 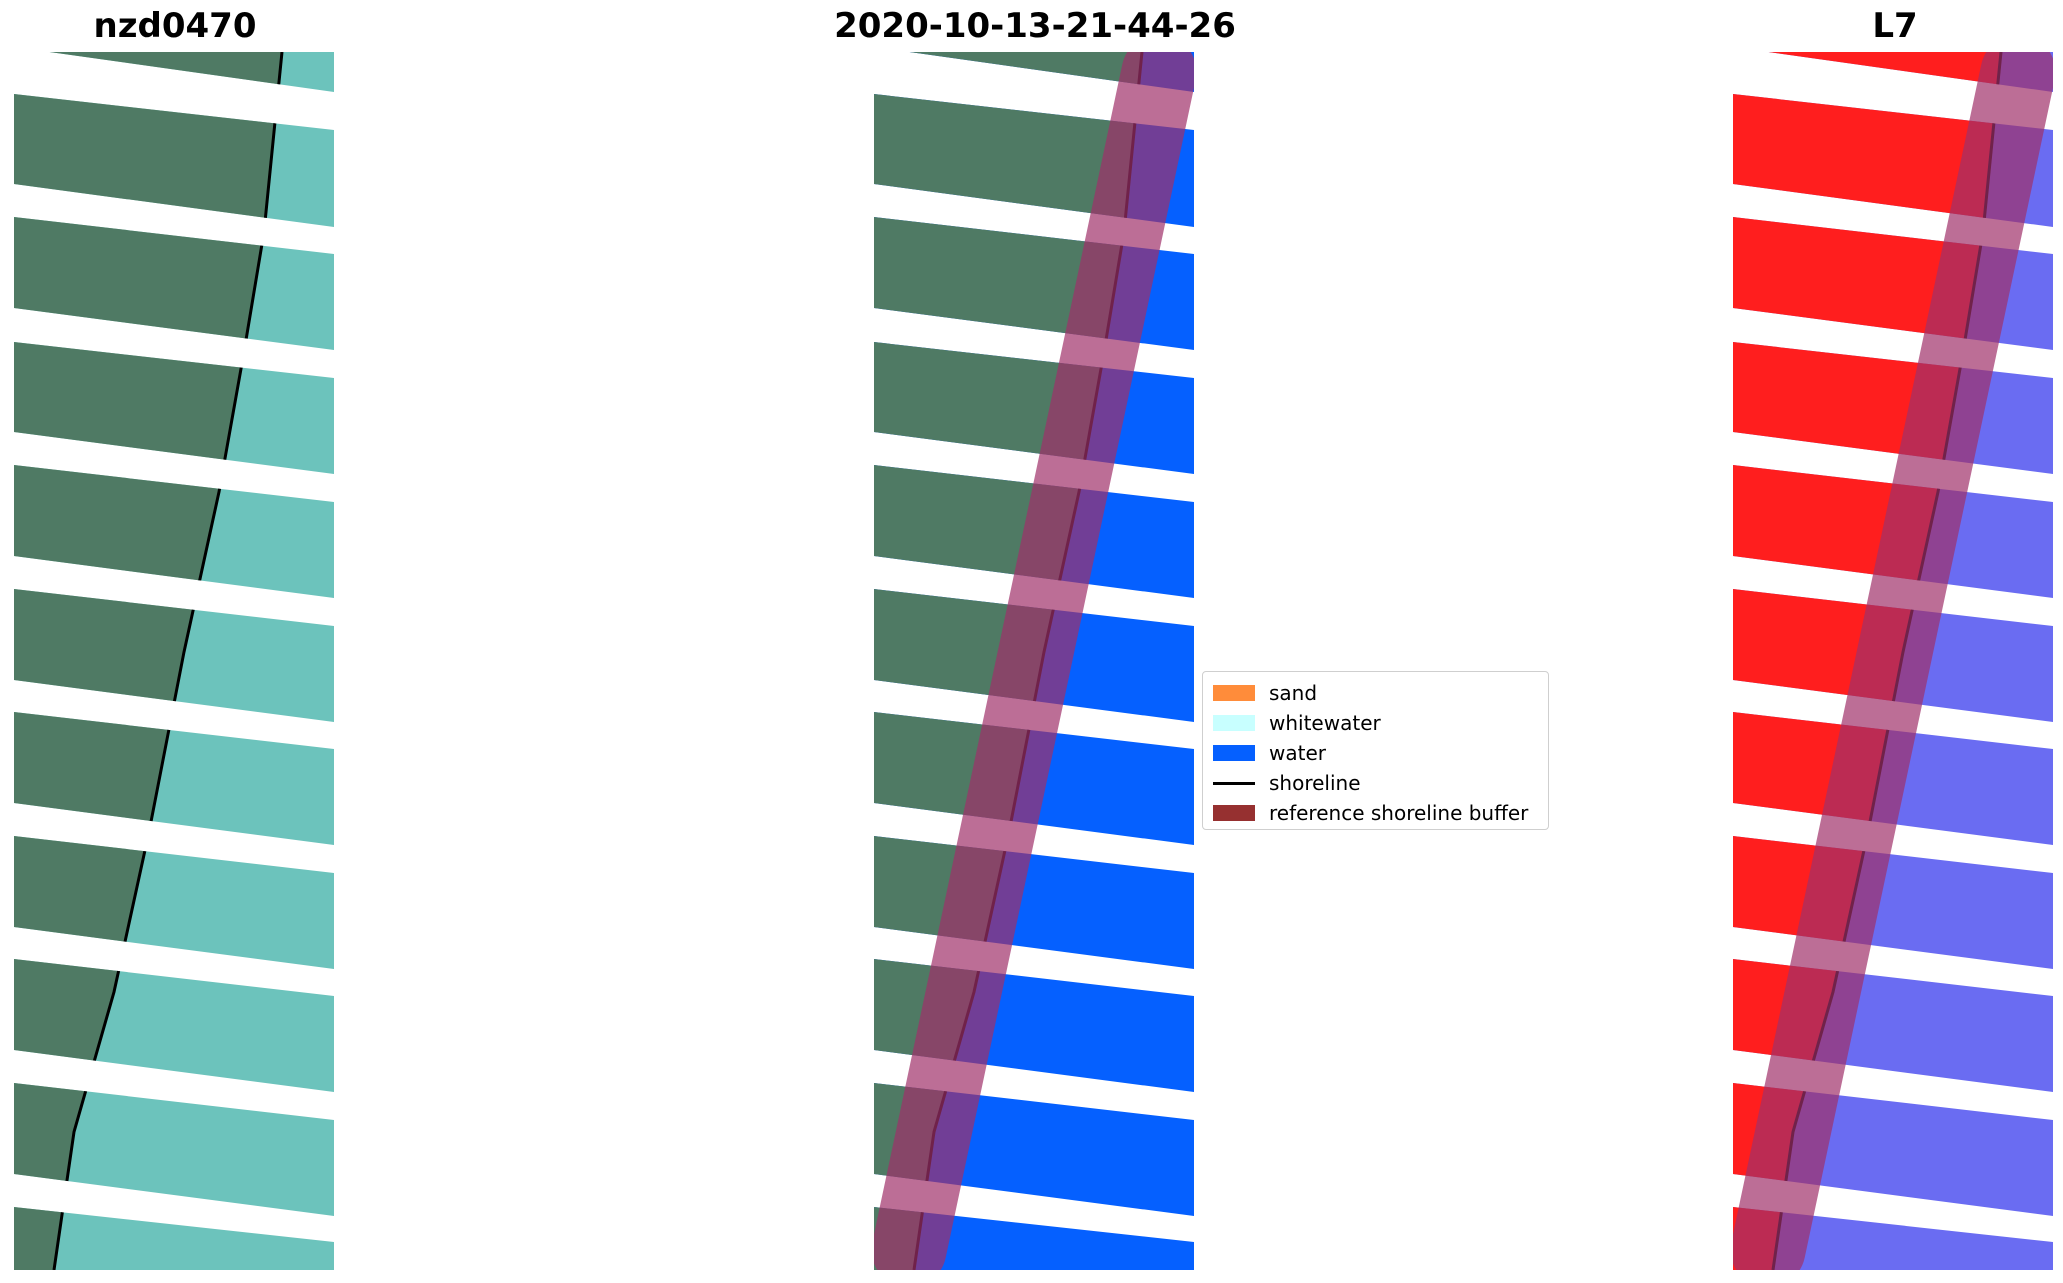 What do you see at coordinates (1399, 813) in the screenshot?
I see `legend-label-buffer: reference shoreline buffer` at bounding box center [1399, 813].